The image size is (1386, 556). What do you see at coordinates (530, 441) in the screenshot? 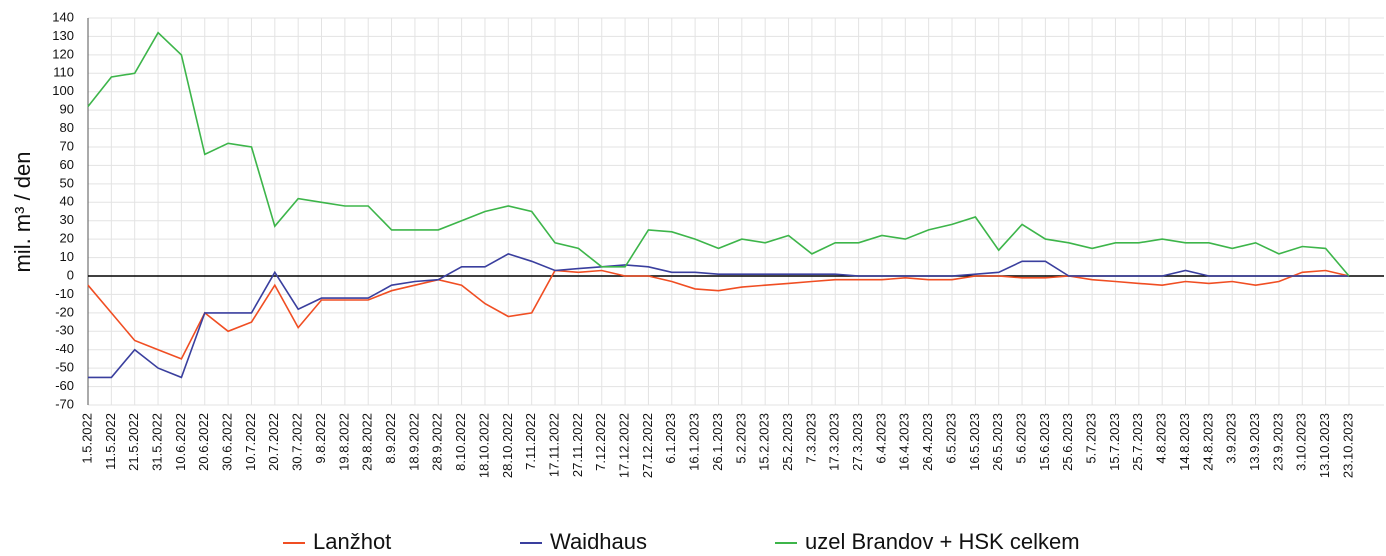
I see `x-tick-label: 7.11.2022` at bounding box center [530, 441].